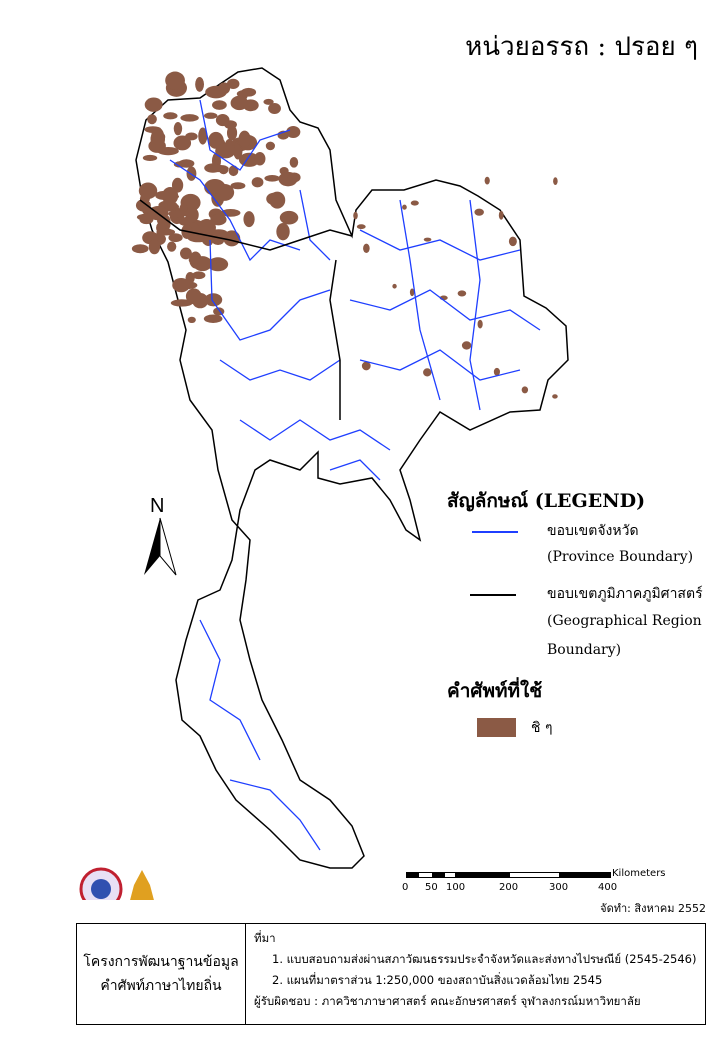 Image resolution: width=720 pixels, height=1040 pixels. Describe the element at coordinates (431, 887) in the screenshot. I see `scale-tick: 50` at that location.